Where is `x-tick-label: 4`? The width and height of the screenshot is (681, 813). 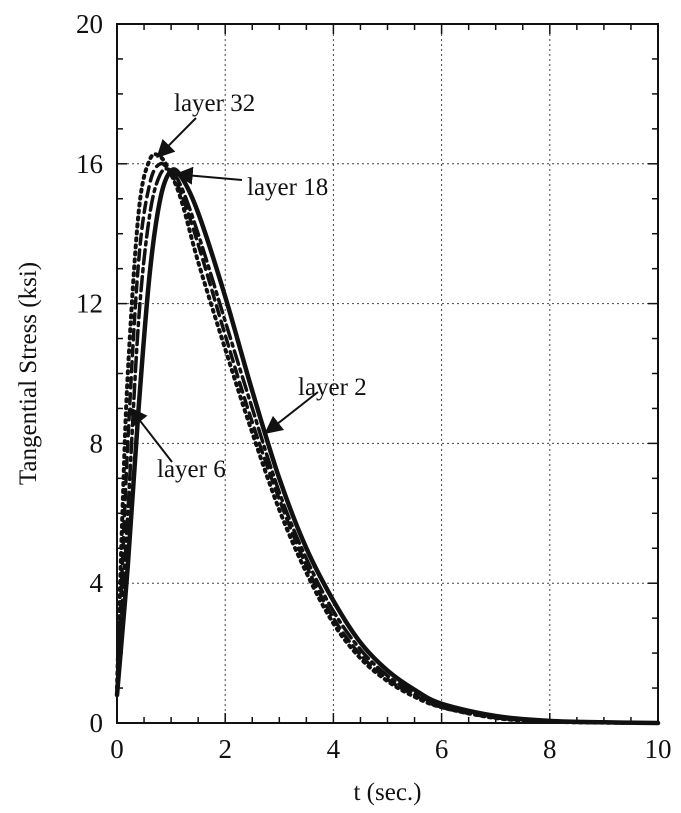
x-tick-label: 4 is located at coordinates (334, 749).